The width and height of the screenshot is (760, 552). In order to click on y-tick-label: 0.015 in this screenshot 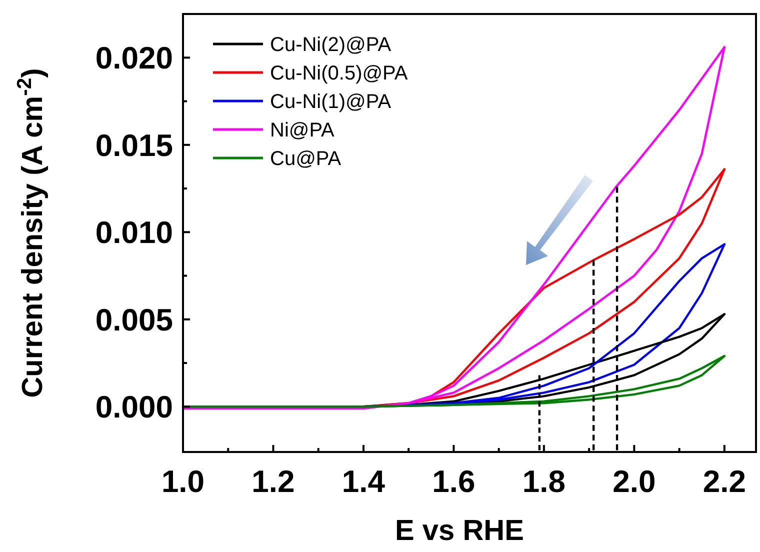, I will do `click(134, 145)`.